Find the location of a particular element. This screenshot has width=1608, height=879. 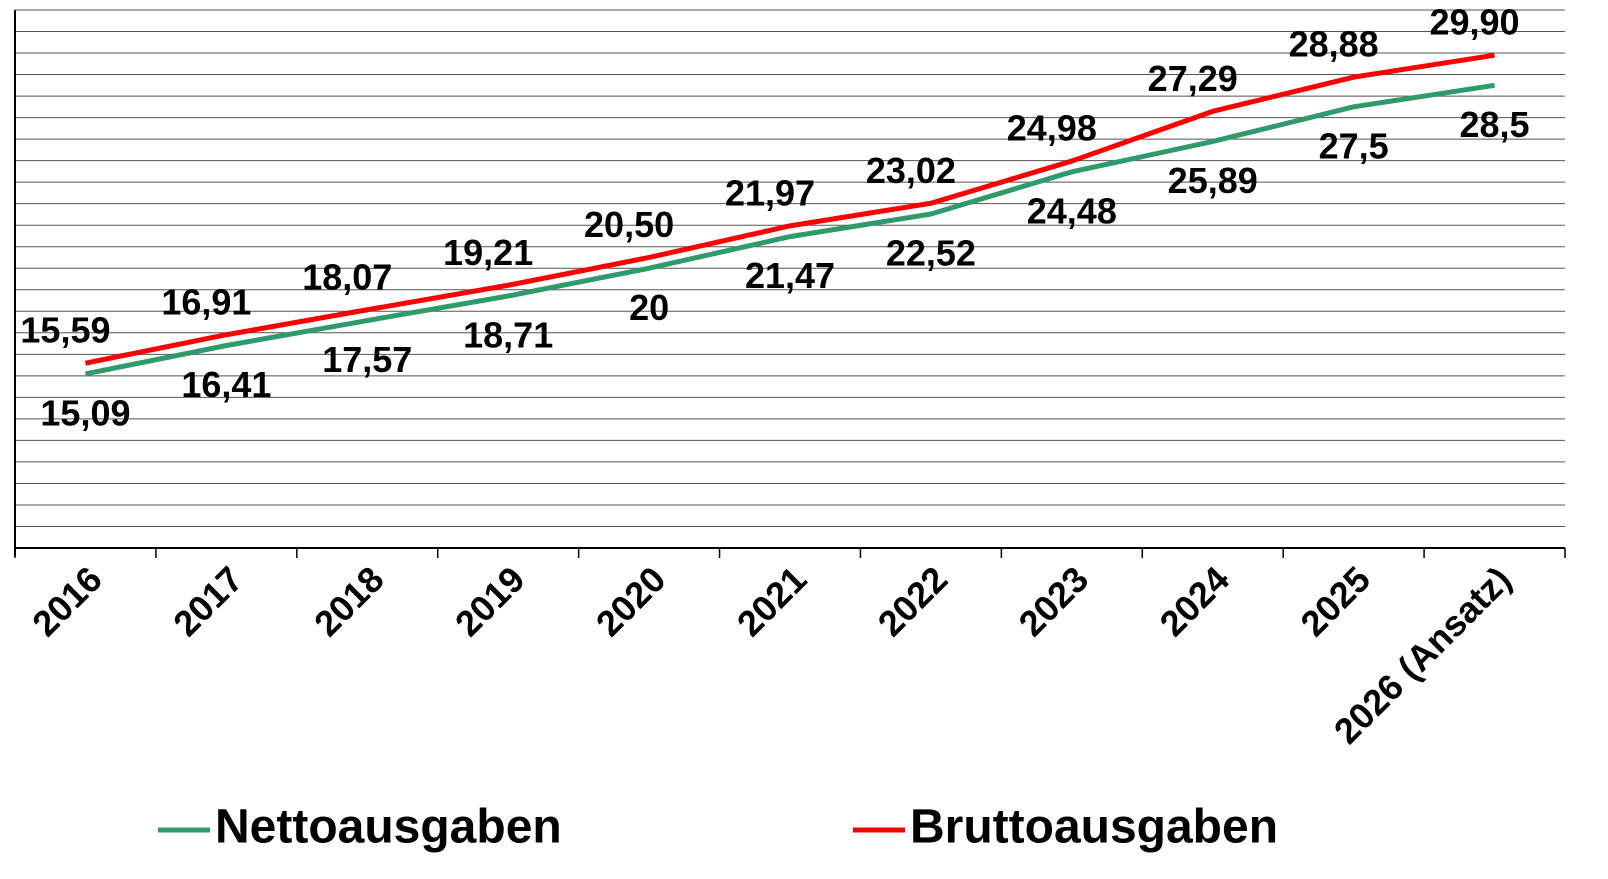

data-label: 20 is located at coordinates (649, 307).